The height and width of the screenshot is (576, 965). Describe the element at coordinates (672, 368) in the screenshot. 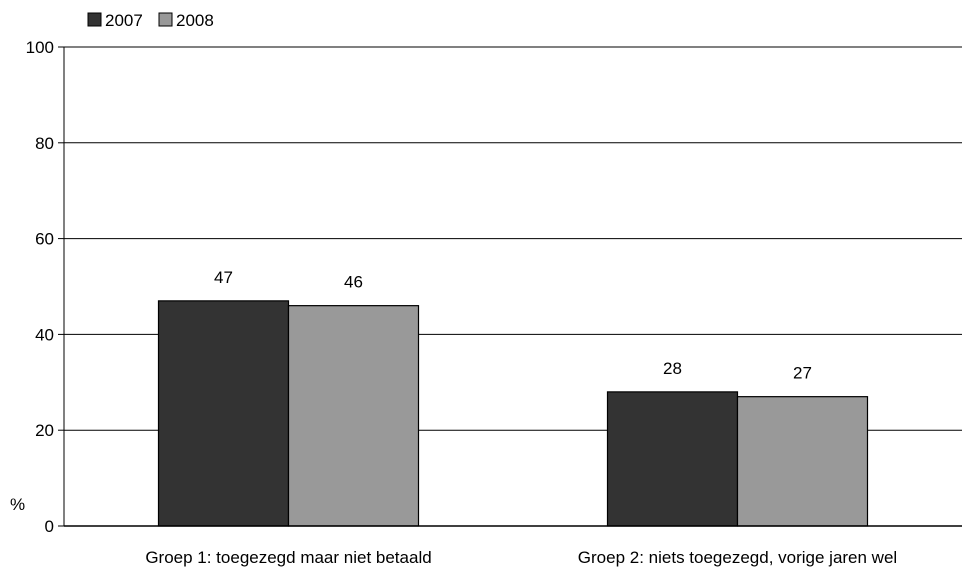

I see `data-label: 28` at that location.